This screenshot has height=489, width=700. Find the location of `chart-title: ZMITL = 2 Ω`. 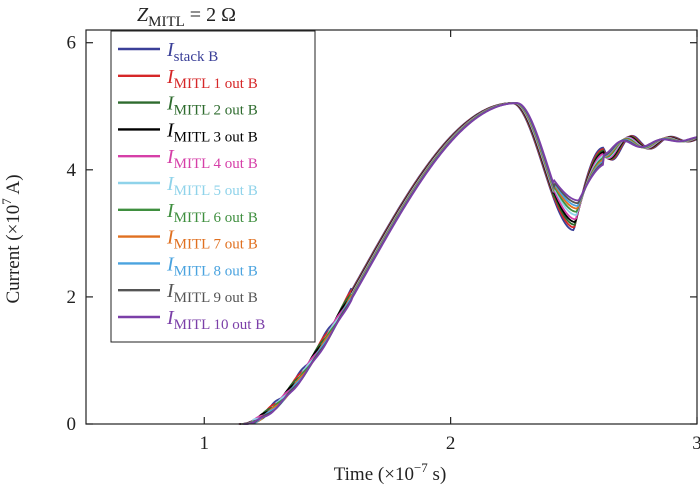

chart-title: ZMITL = 2 Ω is located at coordinates (186, 17).